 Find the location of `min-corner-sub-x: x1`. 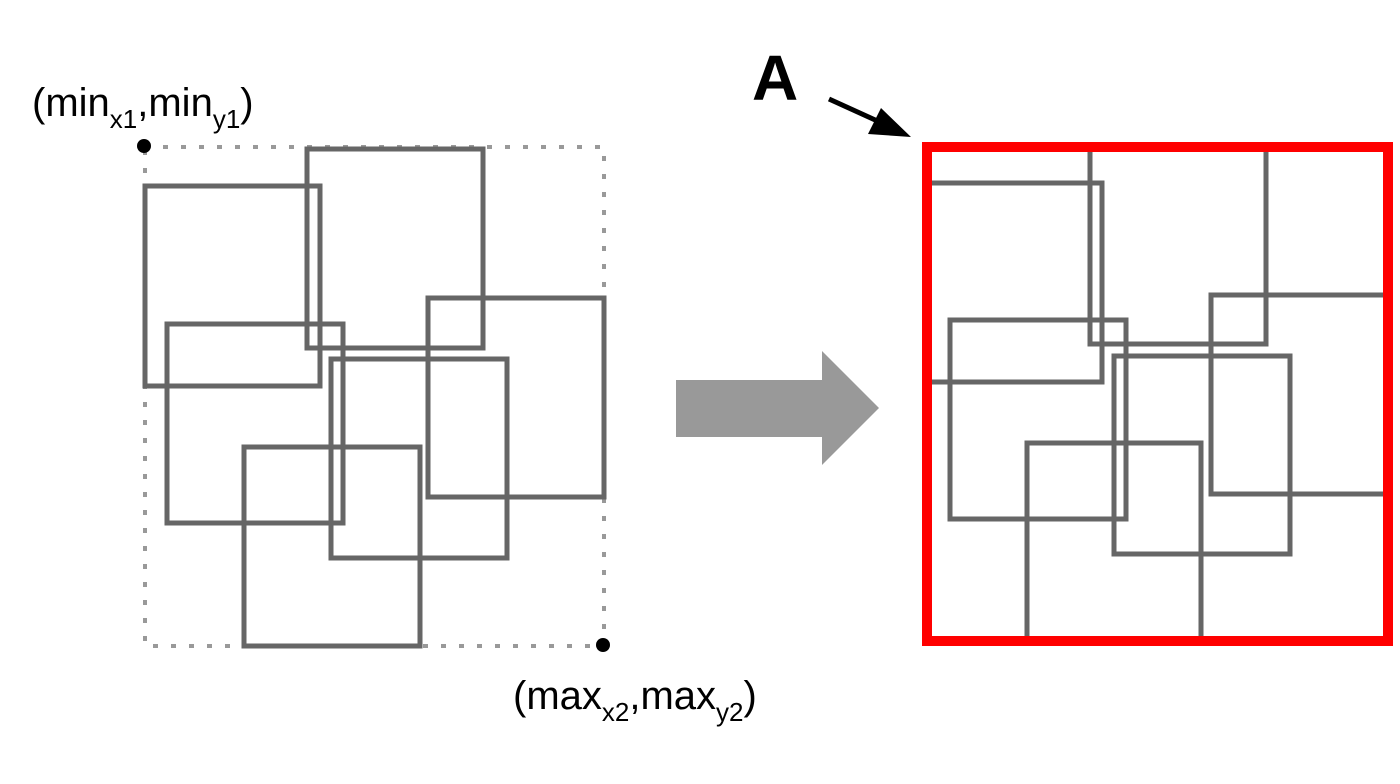

min-corner-sub-x: x1 is located at coordinates (123, 119).